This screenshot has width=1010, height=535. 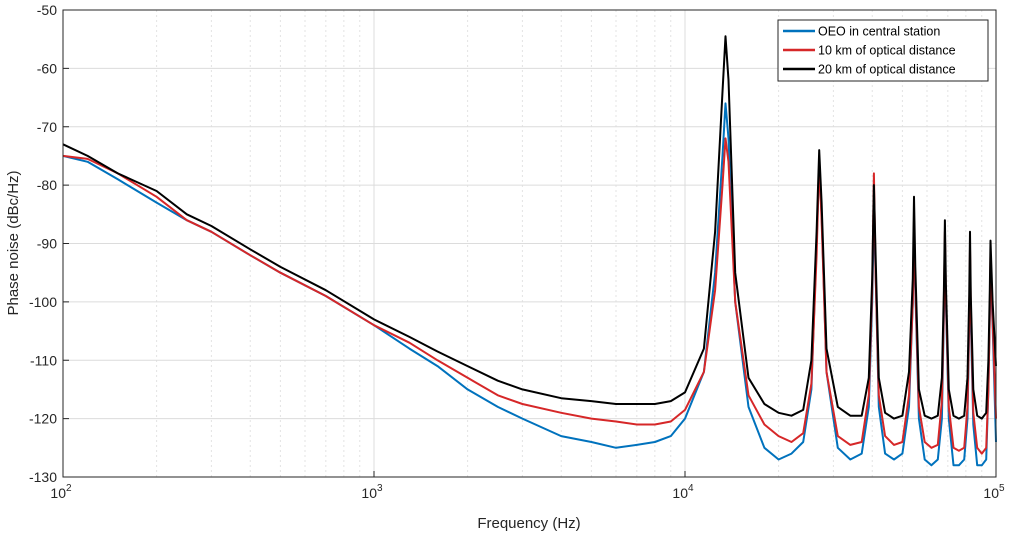 I want to click on y-tick-label: -120, so click(x=43, y=419).